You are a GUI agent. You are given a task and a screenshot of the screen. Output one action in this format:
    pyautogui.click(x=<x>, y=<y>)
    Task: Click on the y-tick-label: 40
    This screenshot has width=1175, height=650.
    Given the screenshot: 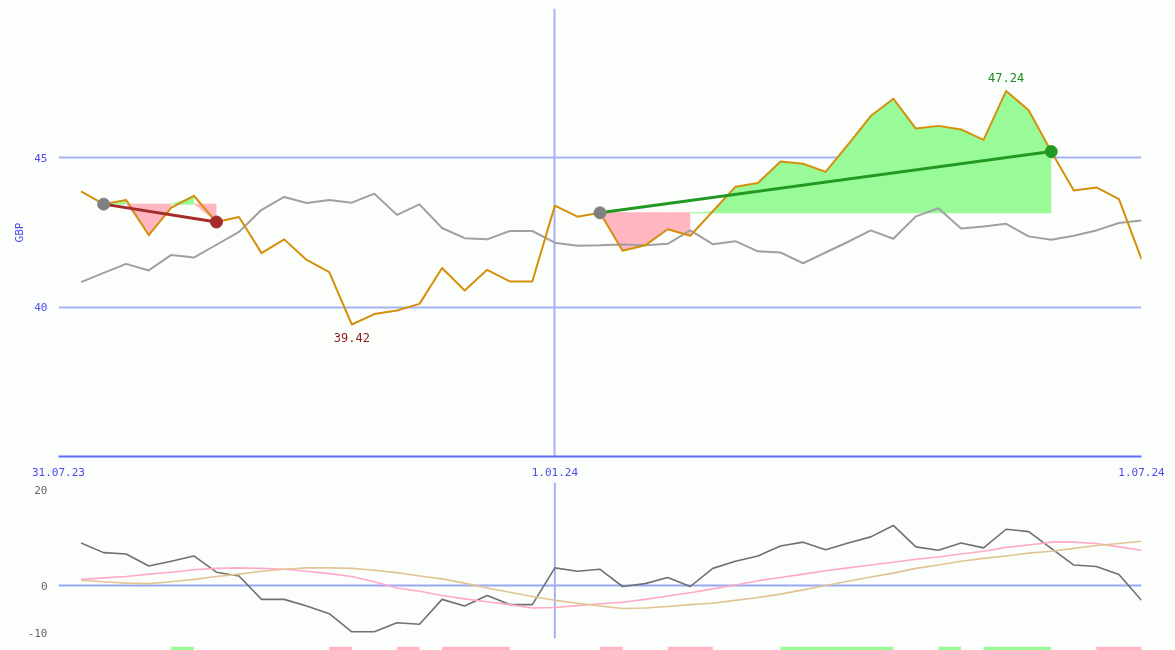 What is the action you would take?
    pyautogui.click(x=41, y=308)
    